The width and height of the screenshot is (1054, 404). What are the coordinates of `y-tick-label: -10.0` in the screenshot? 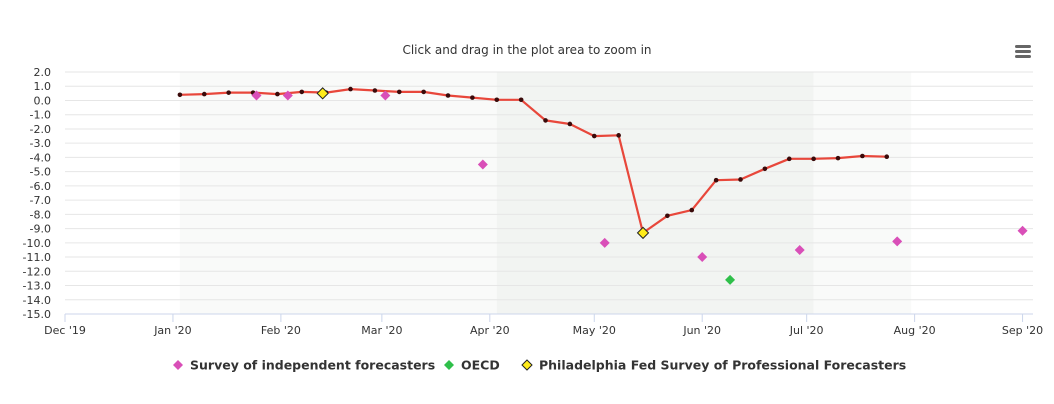 It's located at (37, 243).